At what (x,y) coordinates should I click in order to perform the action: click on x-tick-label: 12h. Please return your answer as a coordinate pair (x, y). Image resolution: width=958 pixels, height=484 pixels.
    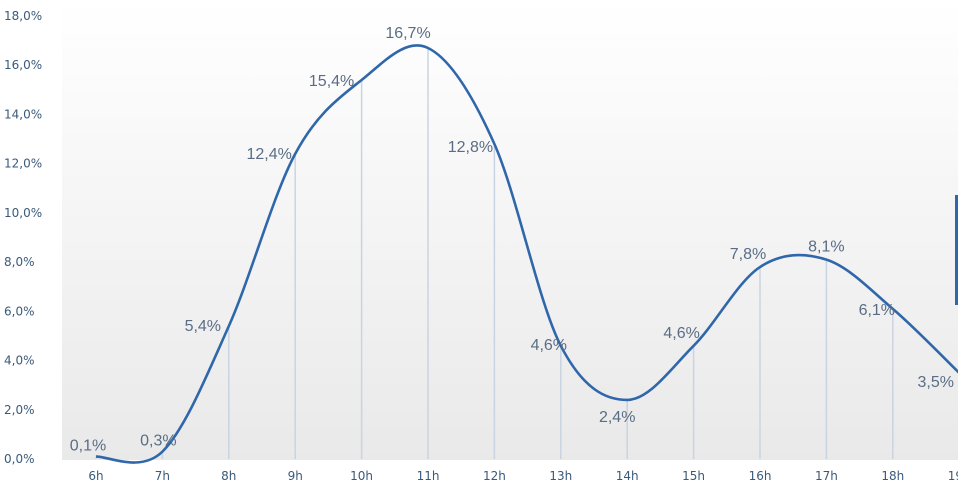
    Looking at the image, I should click on (494, 476).